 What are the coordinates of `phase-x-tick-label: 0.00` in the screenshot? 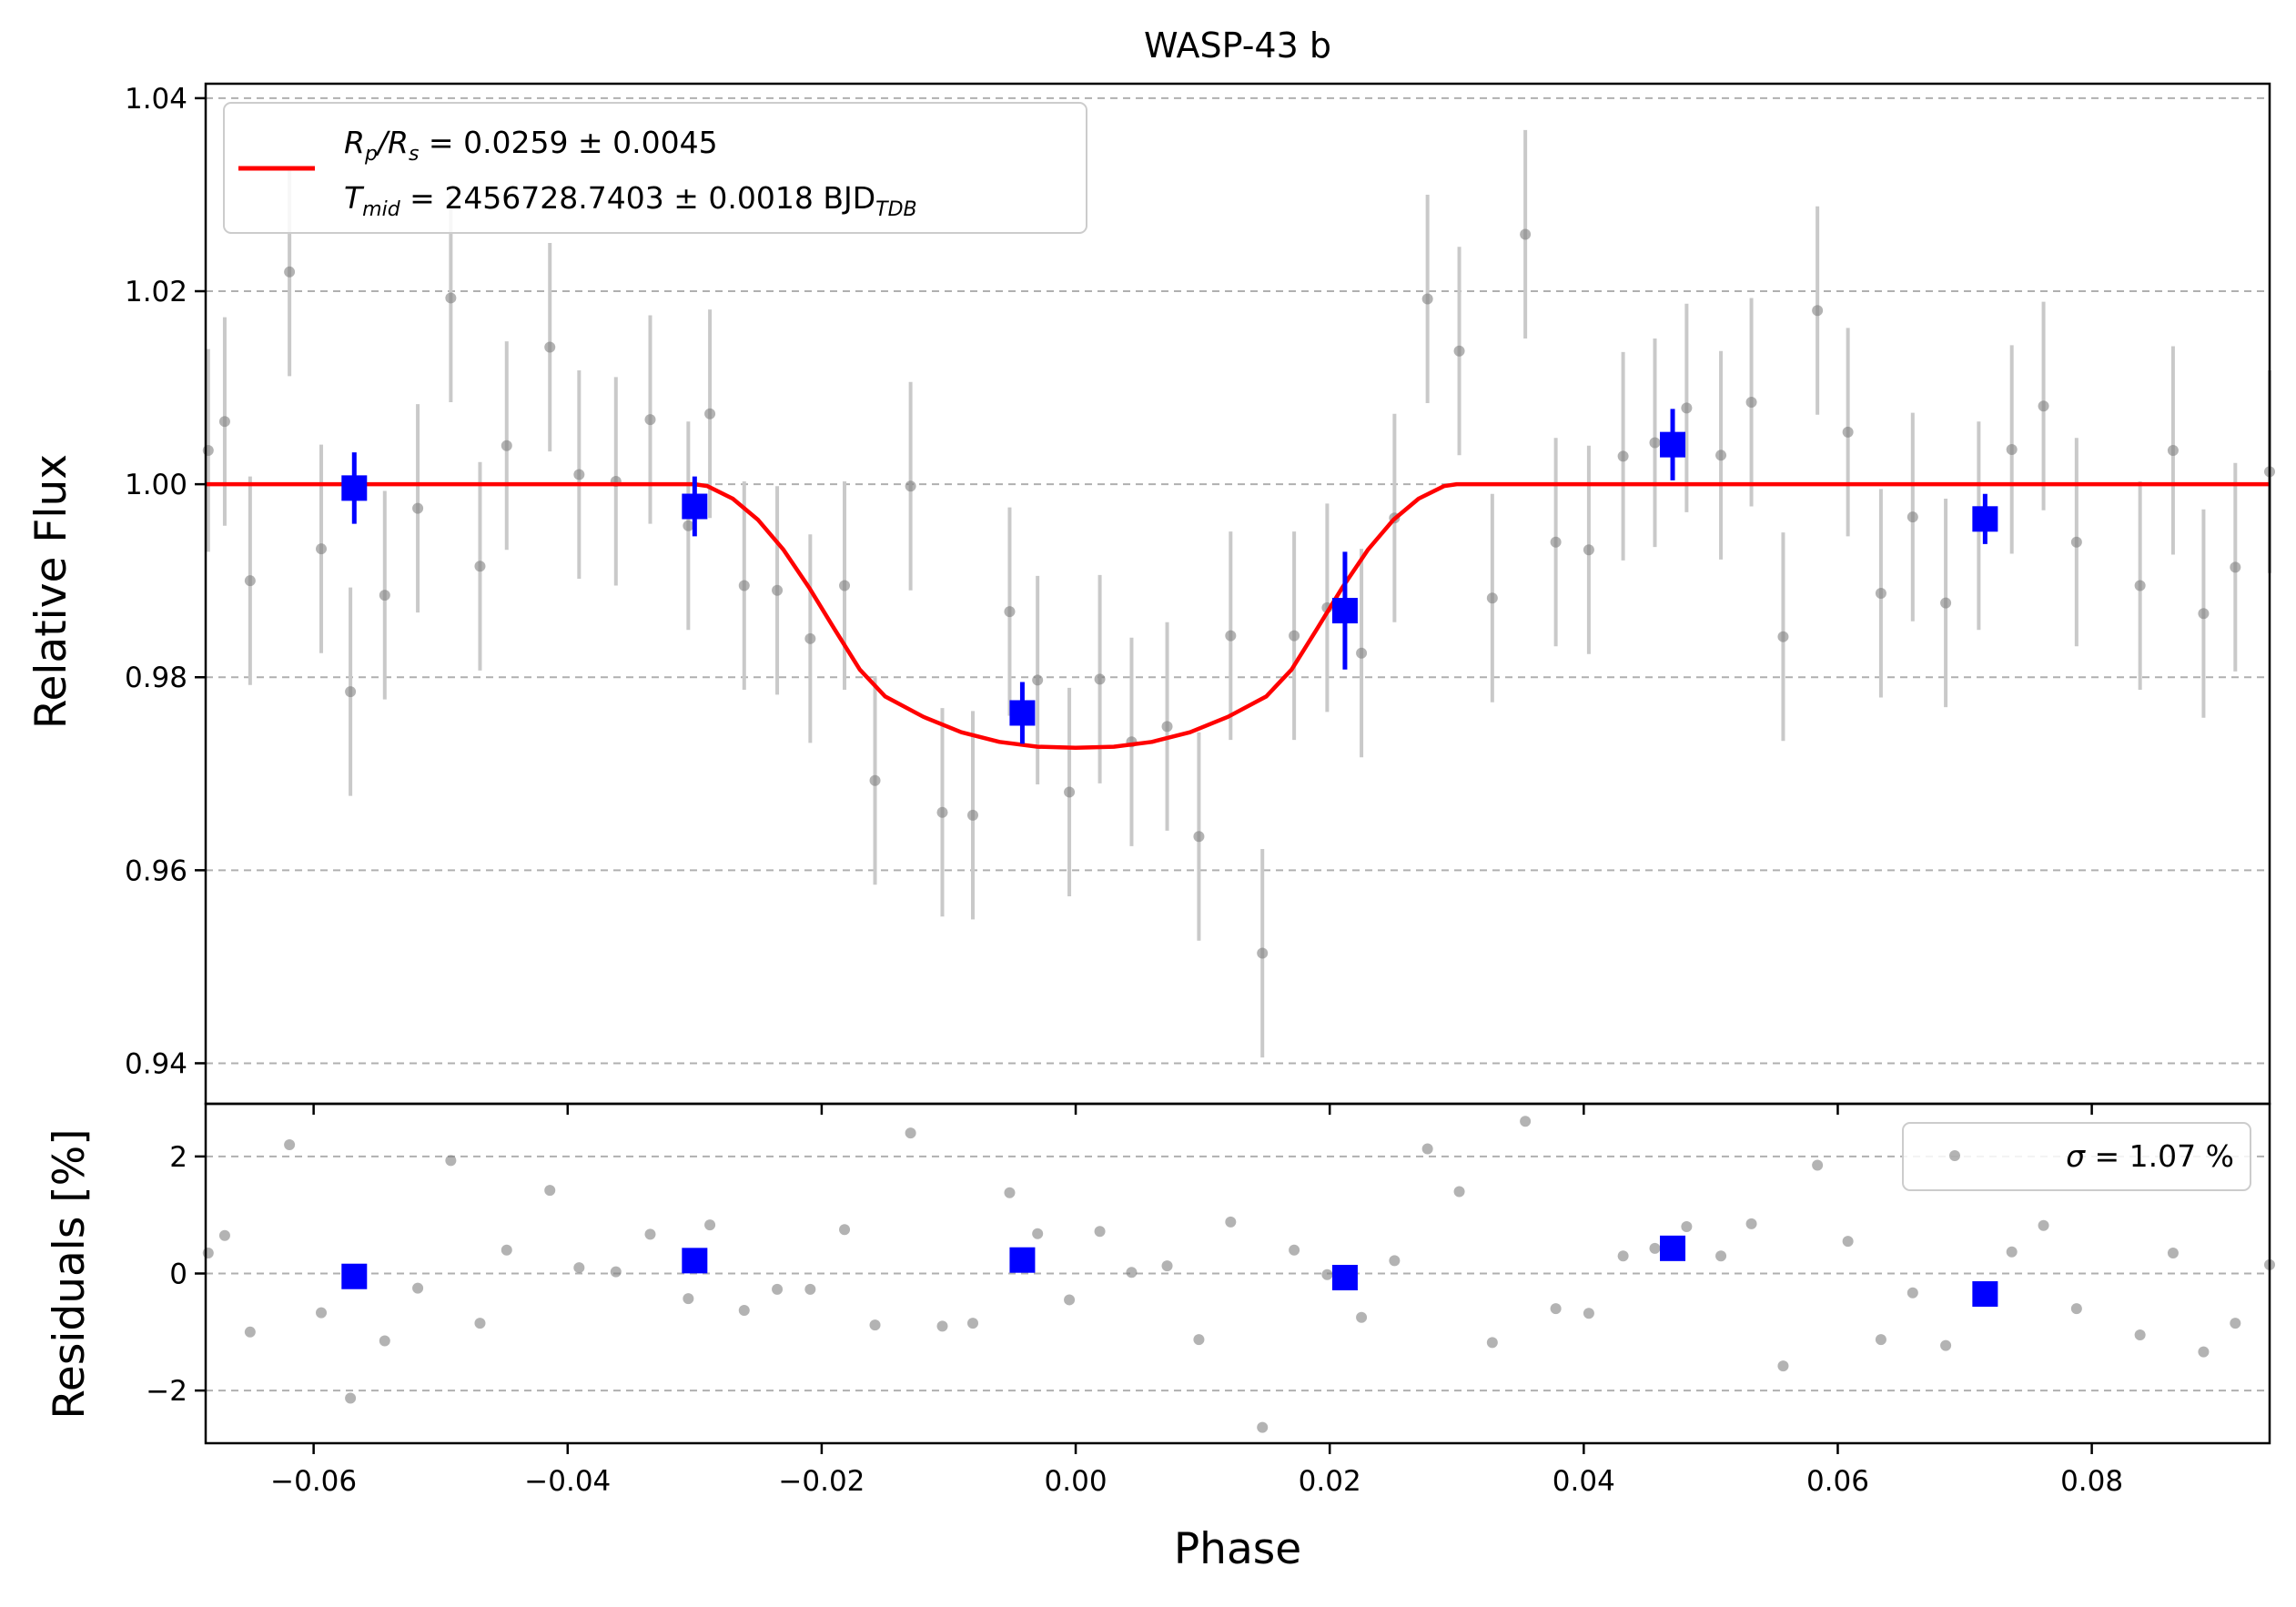 It's located at (1077, 1482).